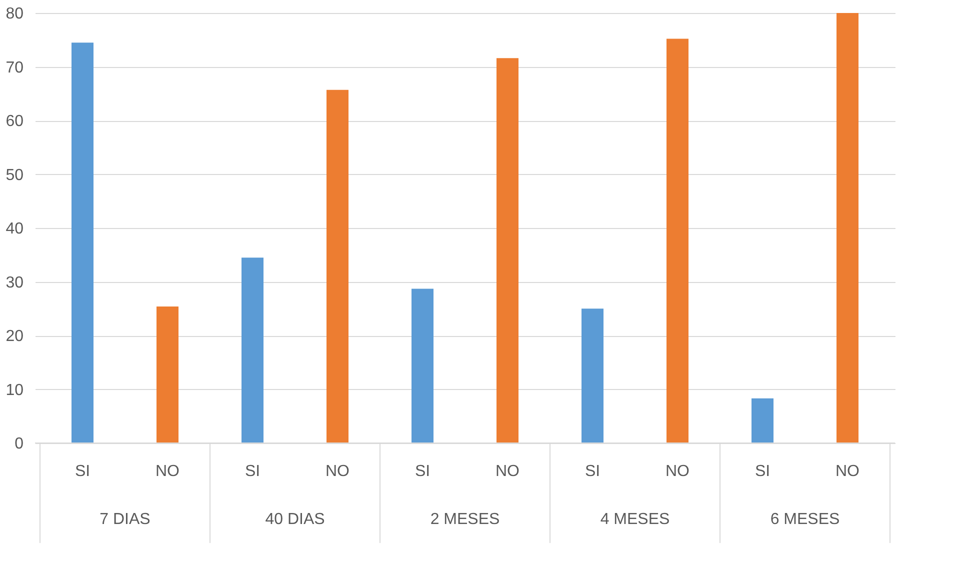 The image size is (956, 582). Describe the element at coordinates (15, 67) in the screenshot. I see `y-tick-label: 70` at that location.